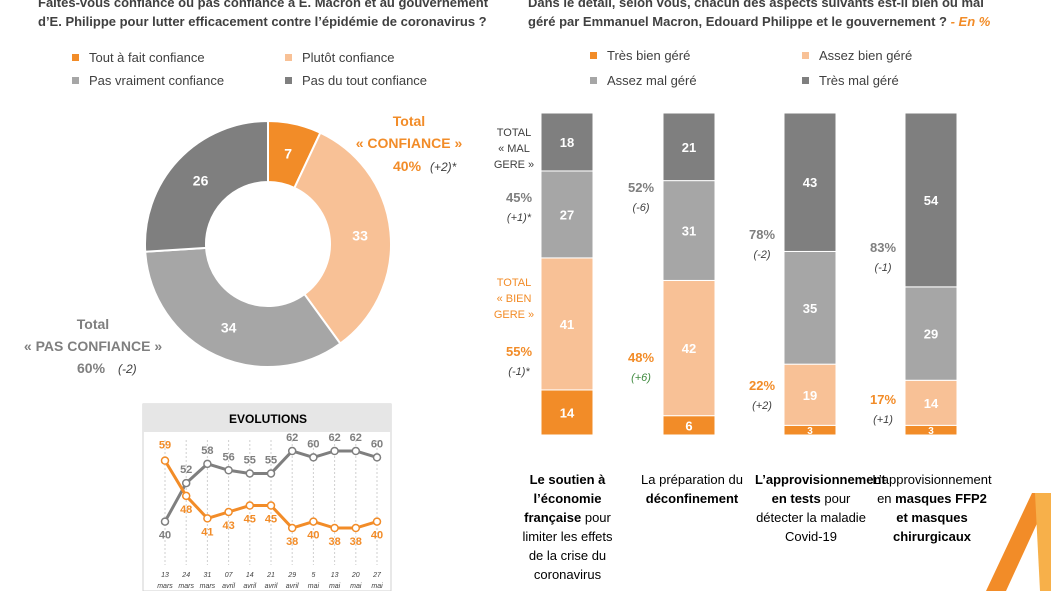 The image size is (1051, 591). Describe the element at coordinates (443, 167) in the screenshot. I see `total-confiance-change: (+2)*` at that location.